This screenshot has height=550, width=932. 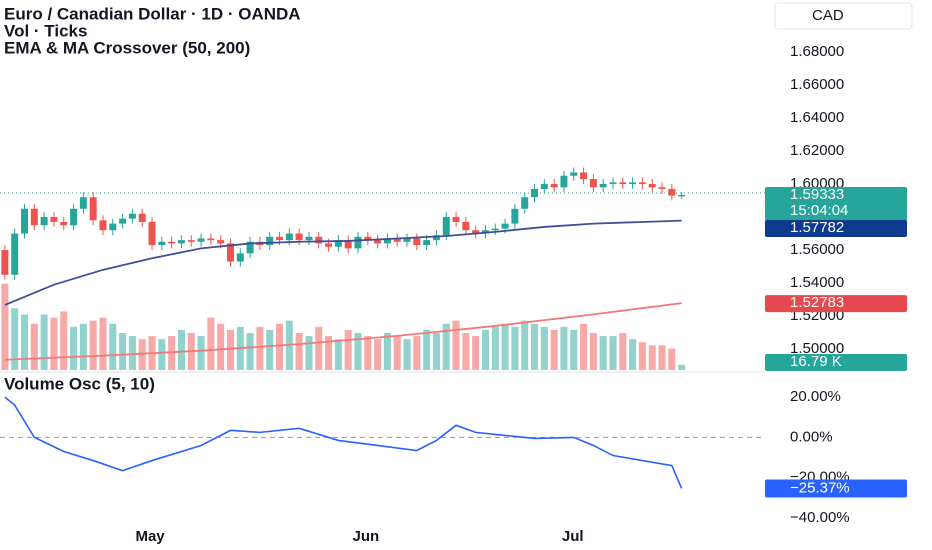 I want to click on volume-value-box, so click(x=836, y=362).